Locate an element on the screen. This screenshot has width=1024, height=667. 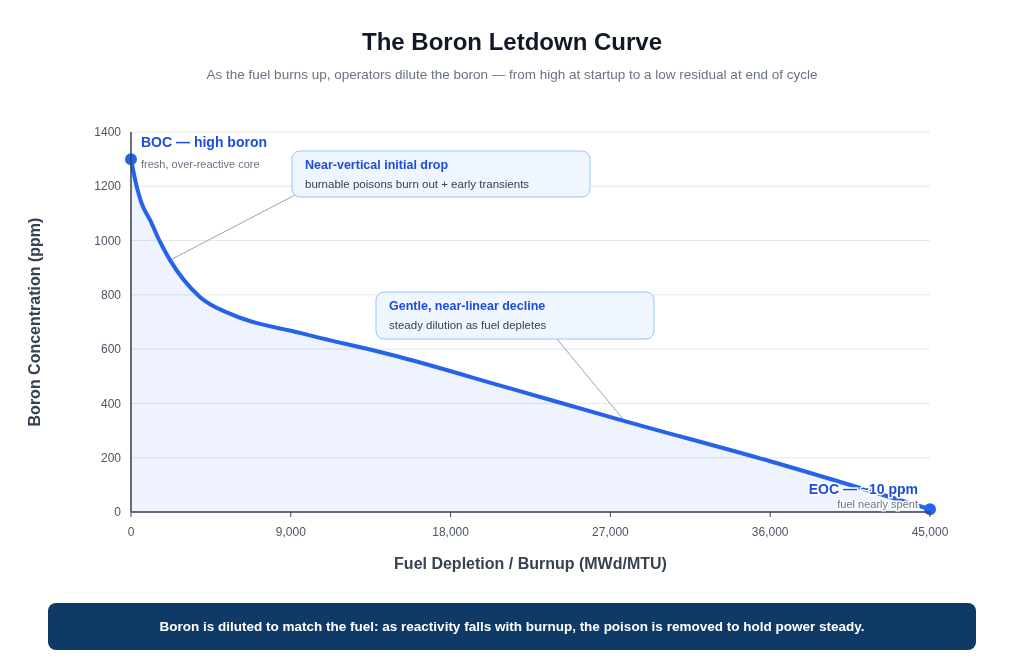
y-tick-label: 400 is located at coordinates (111, 403).